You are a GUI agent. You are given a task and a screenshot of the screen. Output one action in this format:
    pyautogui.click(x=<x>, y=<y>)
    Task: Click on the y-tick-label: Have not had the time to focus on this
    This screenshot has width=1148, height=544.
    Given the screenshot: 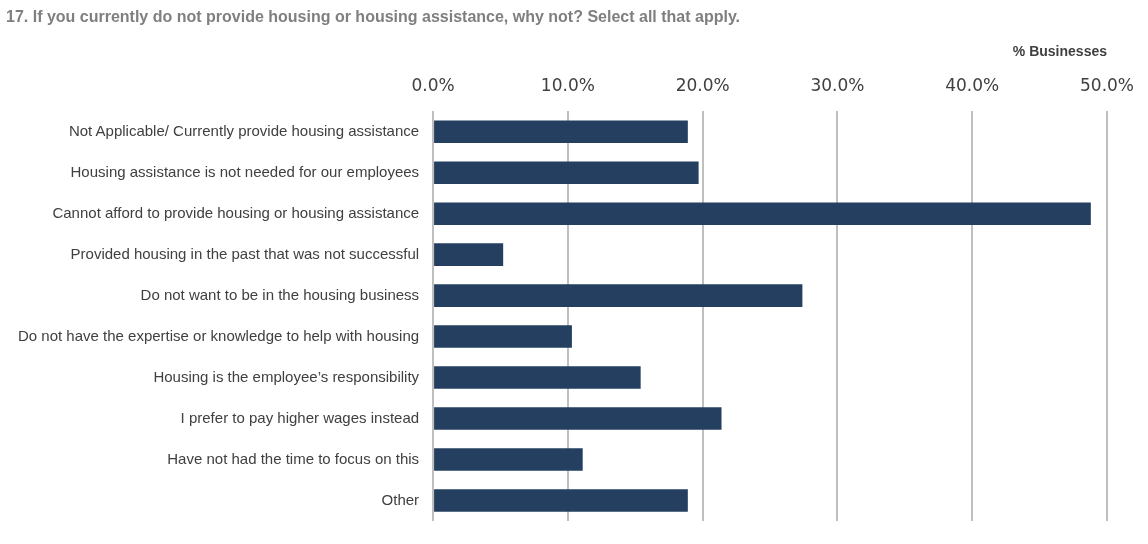 What is the action you would take?
    pyautogui.click(x=293, y=458)
    